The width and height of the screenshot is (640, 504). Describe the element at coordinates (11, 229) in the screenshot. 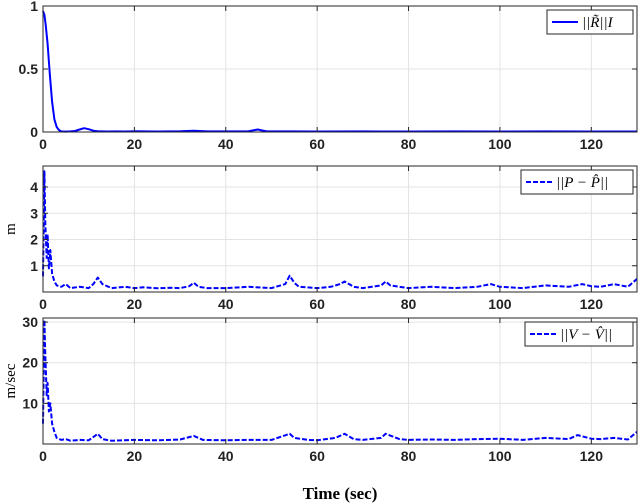

I see `y-axis-label: m` at that location.